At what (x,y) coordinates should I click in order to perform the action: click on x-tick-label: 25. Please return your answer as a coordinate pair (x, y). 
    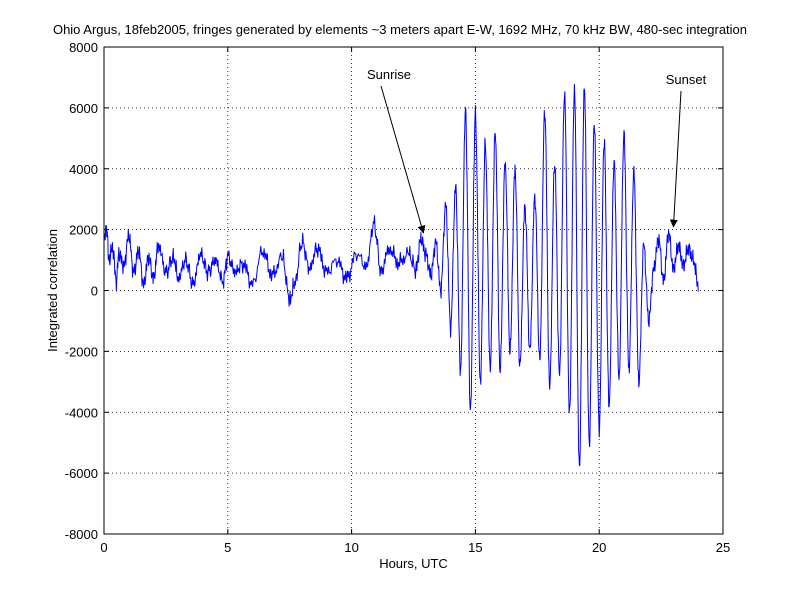
    Looking at the image, I should click on (723, 547).